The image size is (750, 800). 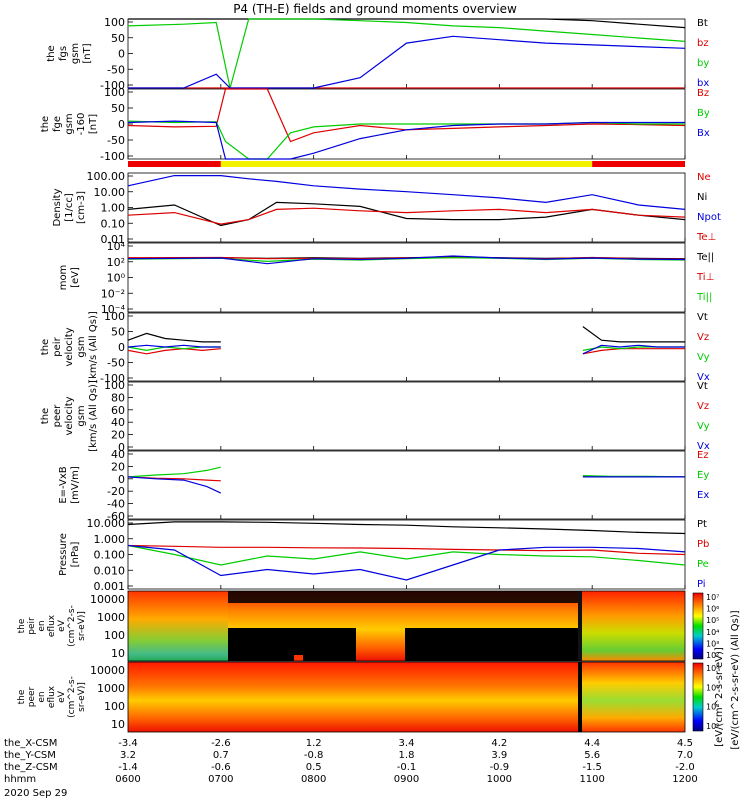 I want to click on legend-entry: Te||, so click(x=705, y=257).